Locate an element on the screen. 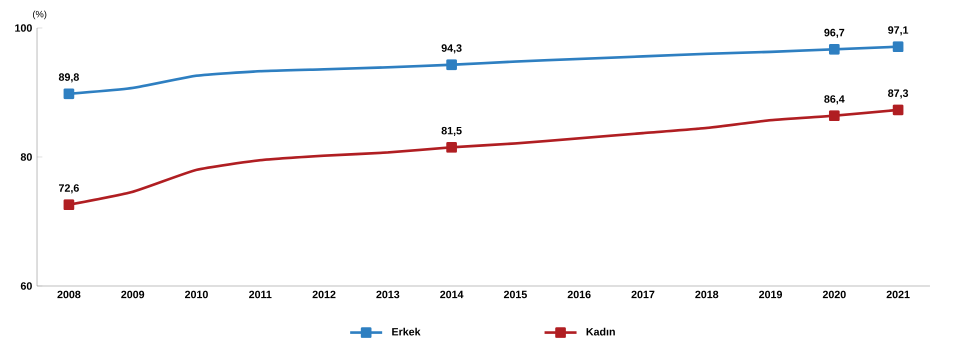  data-label: 86,4 is located at coordinates (834, 99).